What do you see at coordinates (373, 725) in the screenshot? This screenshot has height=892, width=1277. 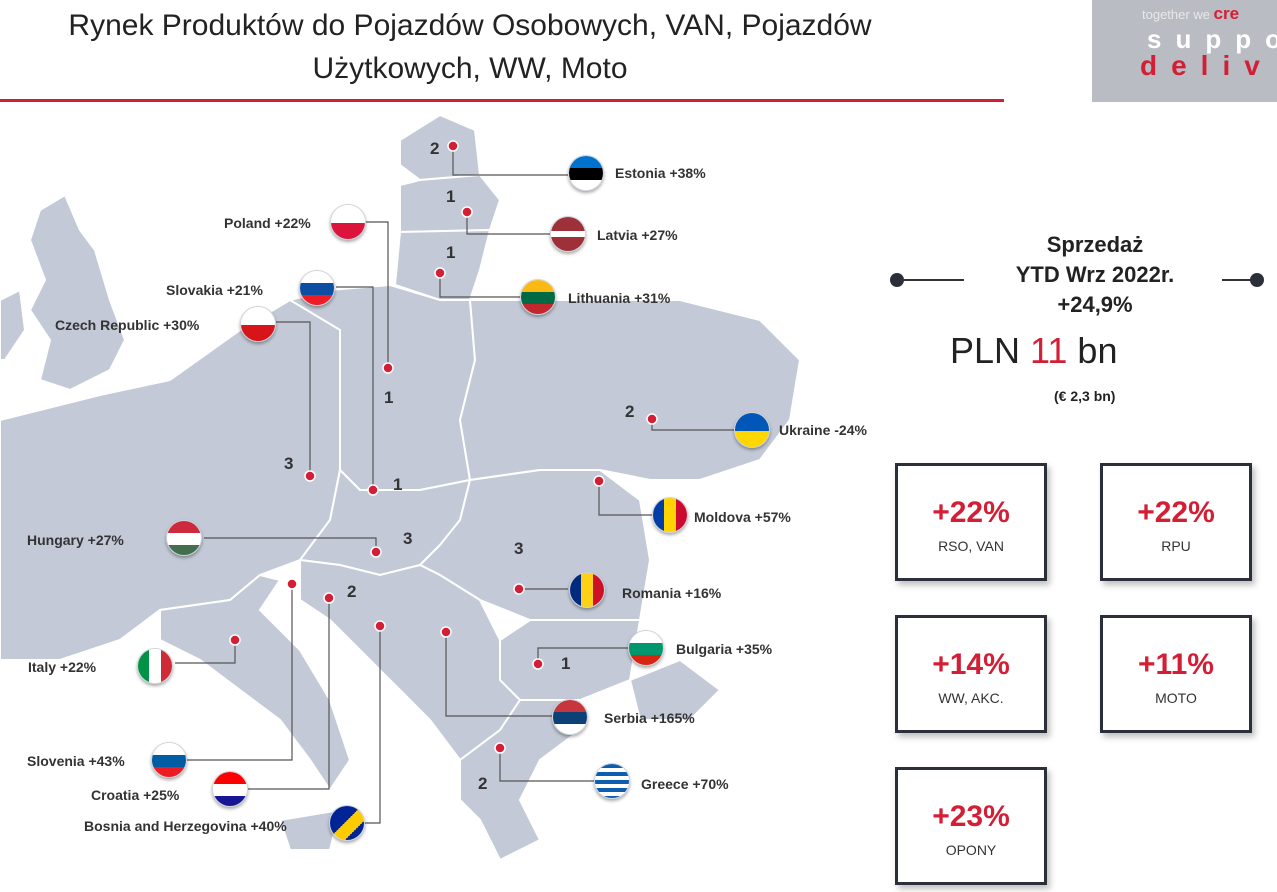 I see `leader-bosnia` at bounding box center [373, 725].